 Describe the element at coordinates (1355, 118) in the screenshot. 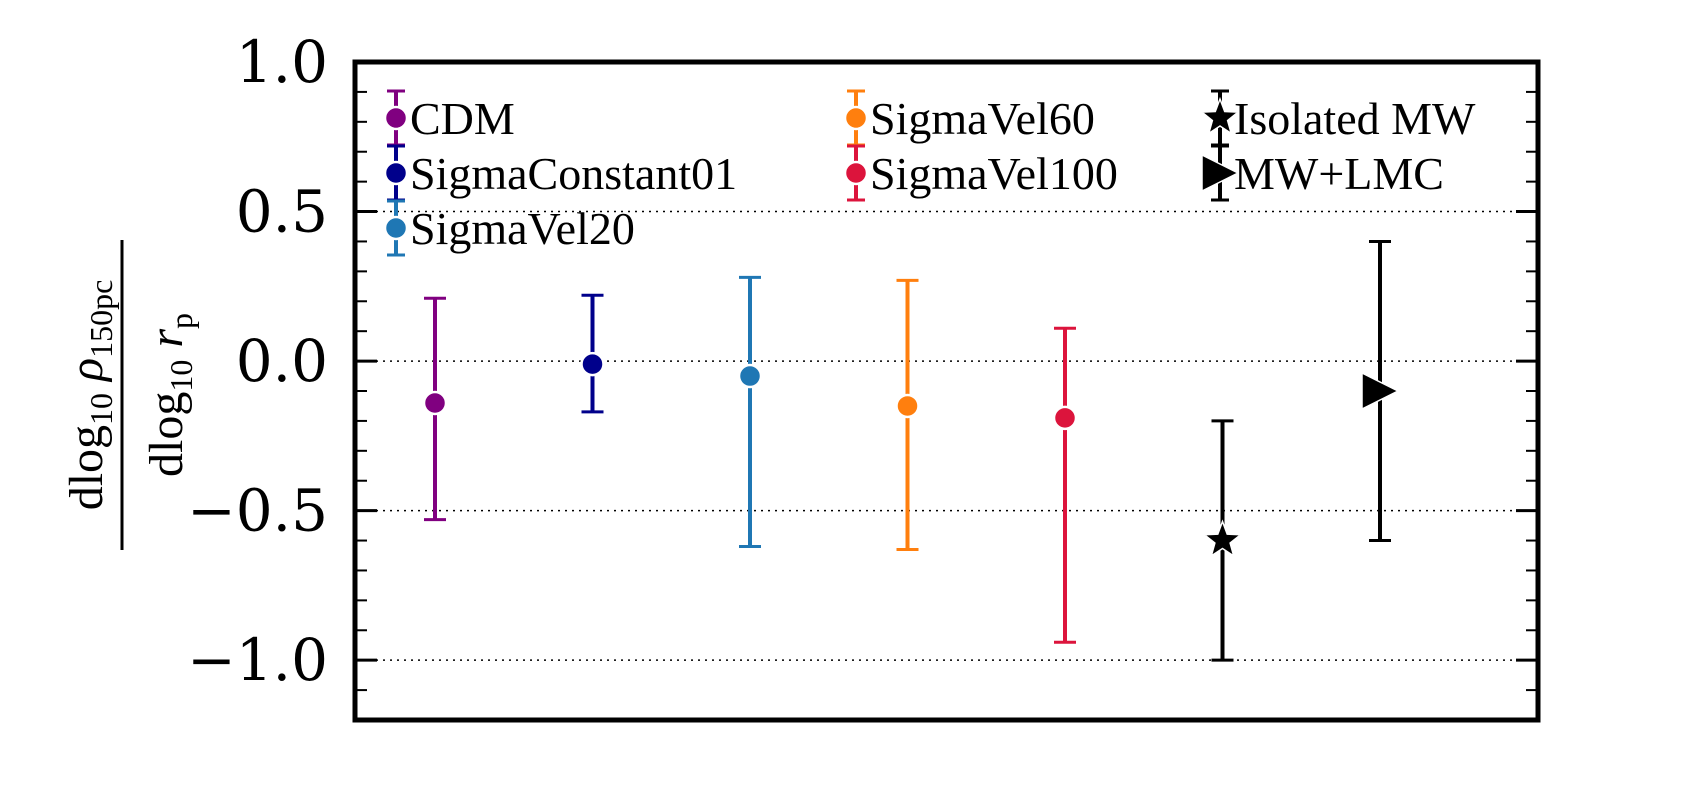

I see `legend-label: Isolated MW` at that location.